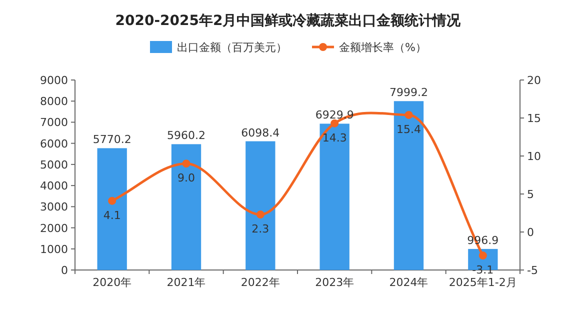 This screenshot has height=324, width=576. Describe the element at coordinates (534, 80) in the screenshot. I see `y2-tick-label: 20` at that location.